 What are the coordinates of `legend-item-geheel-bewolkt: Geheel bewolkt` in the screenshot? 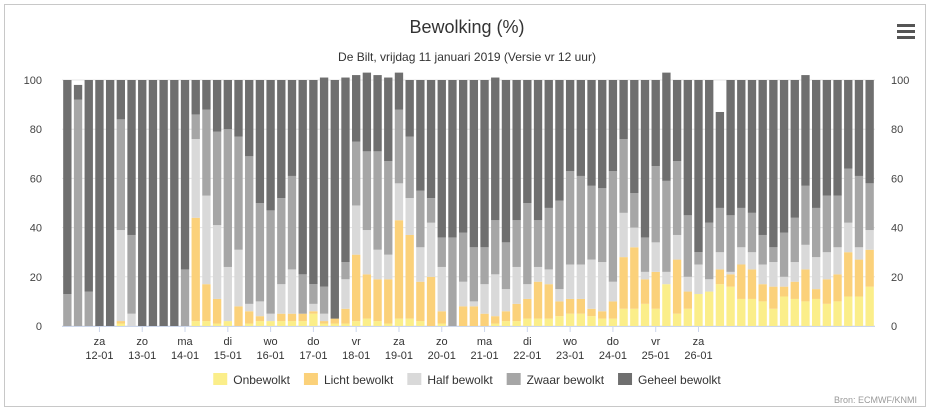 It's located at (669, 380).